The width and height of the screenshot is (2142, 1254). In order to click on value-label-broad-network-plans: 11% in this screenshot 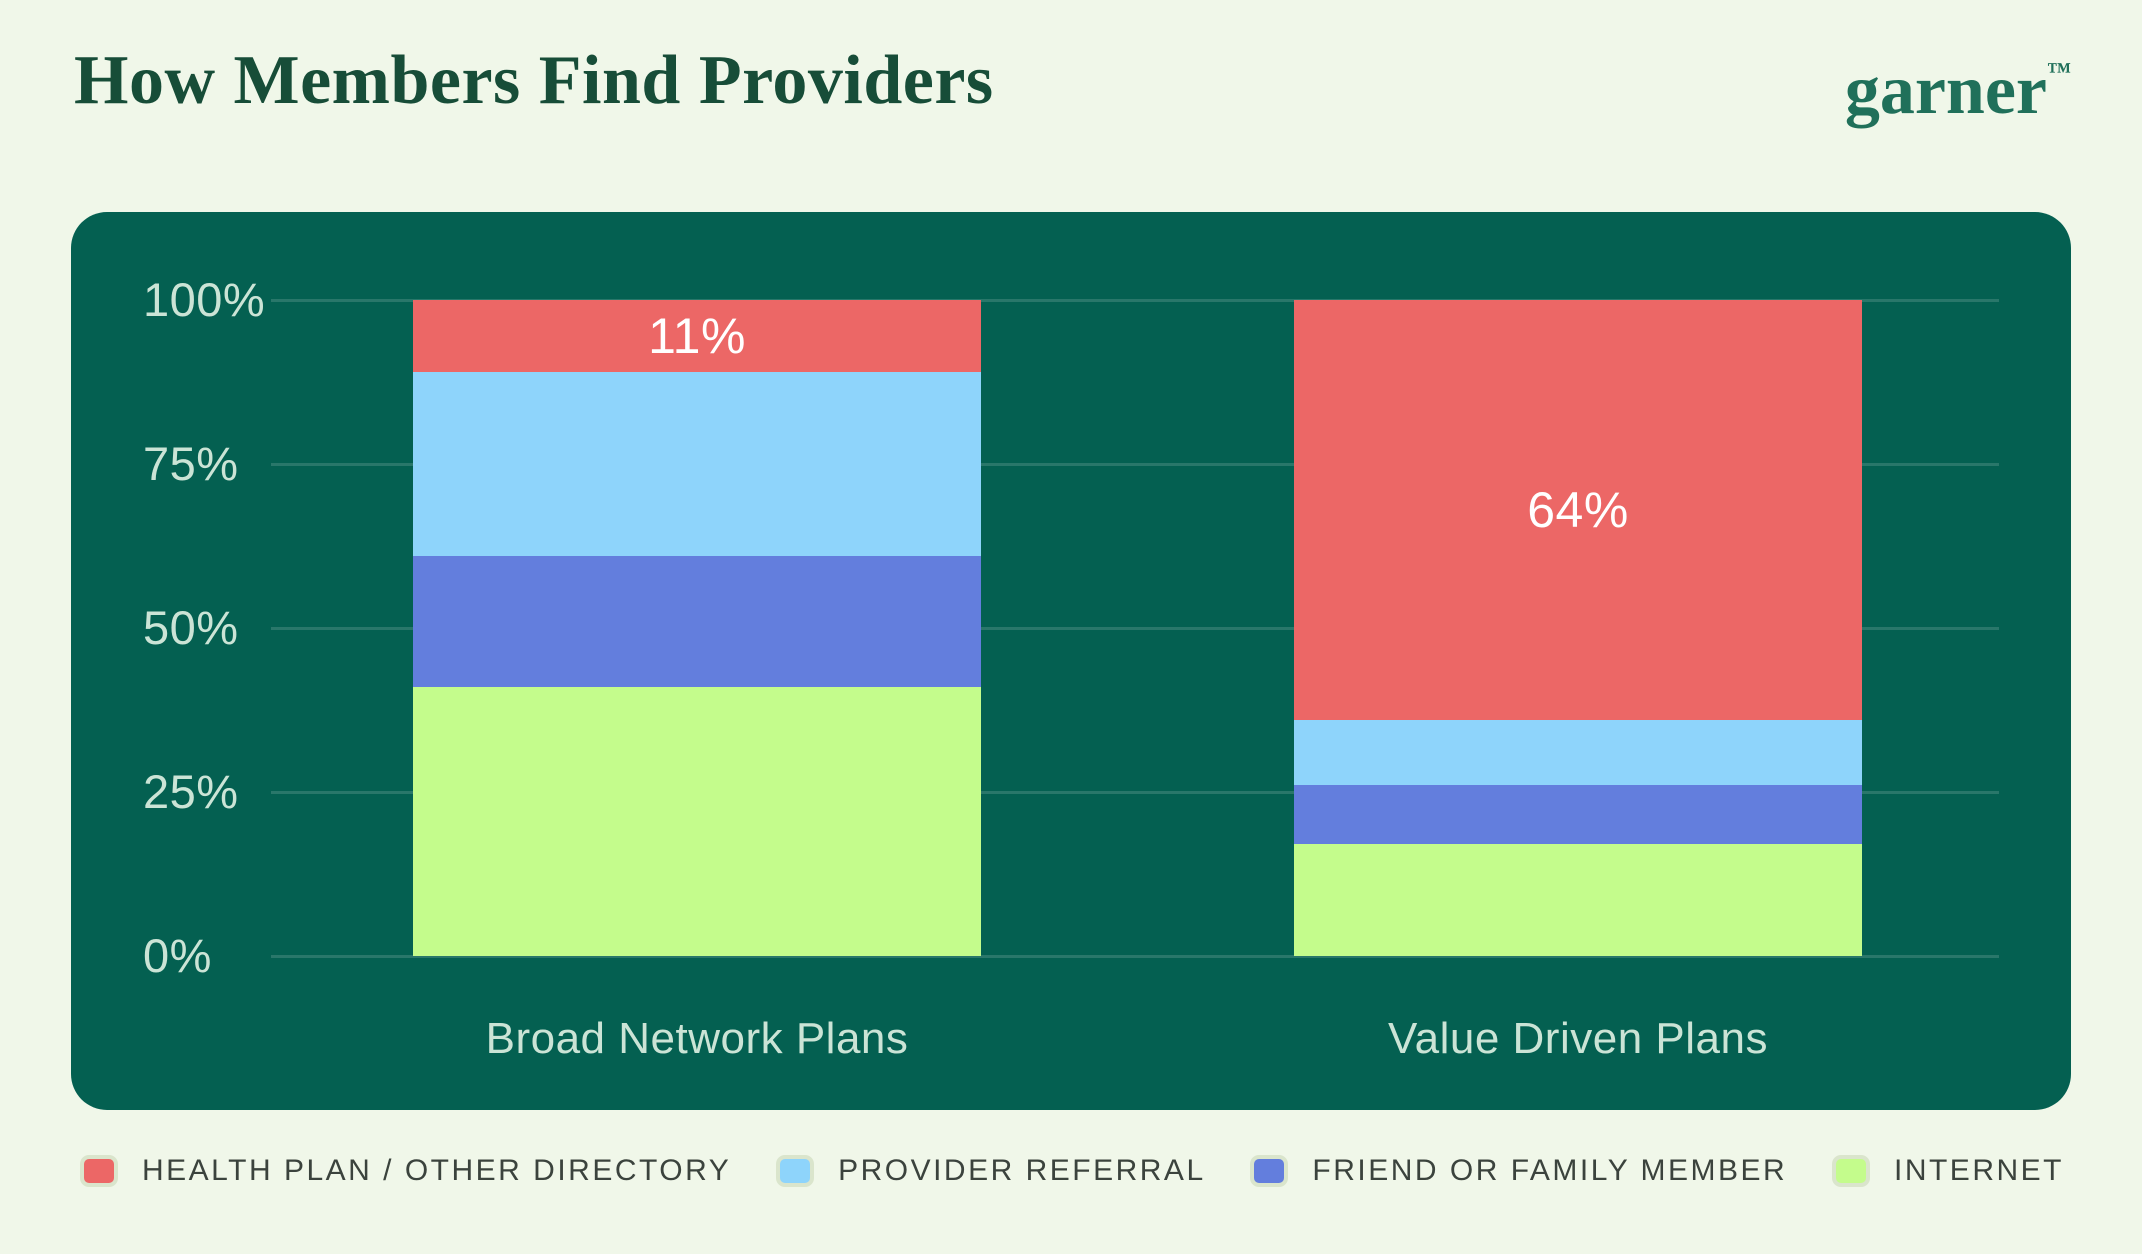, I will do `click(697, 336)`.